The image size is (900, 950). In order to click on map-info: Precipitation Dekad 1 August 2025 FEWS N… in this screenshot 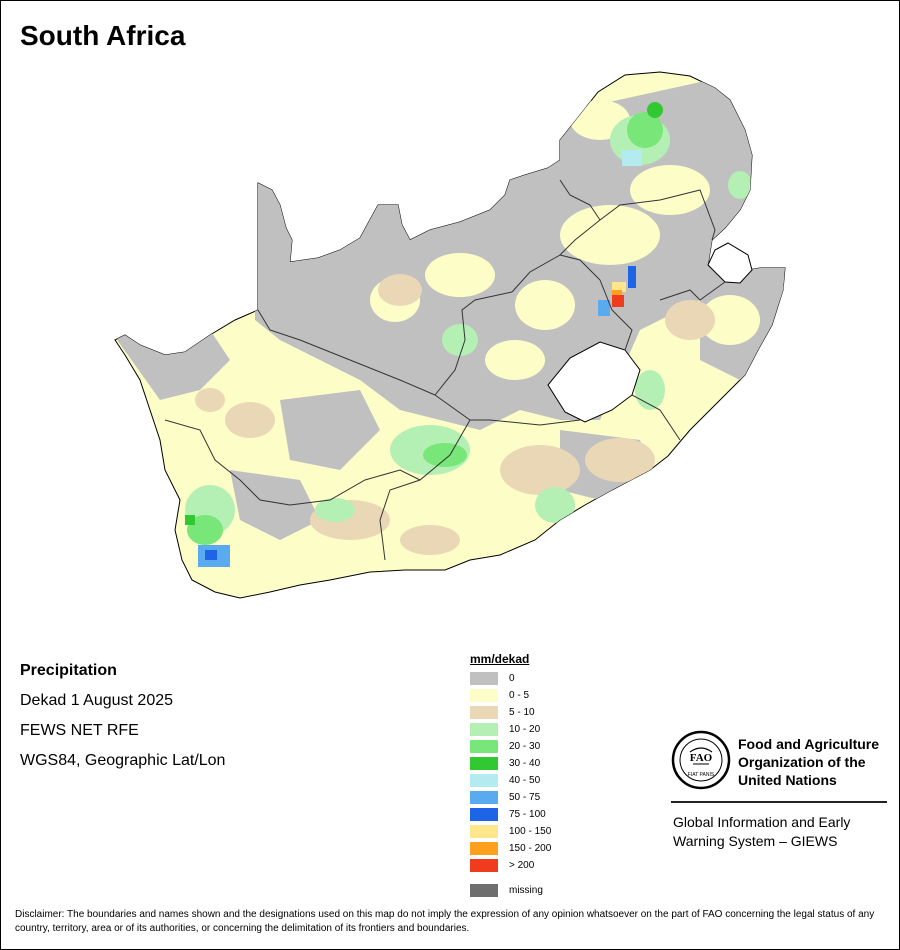, I will do `click(122, 716)`.